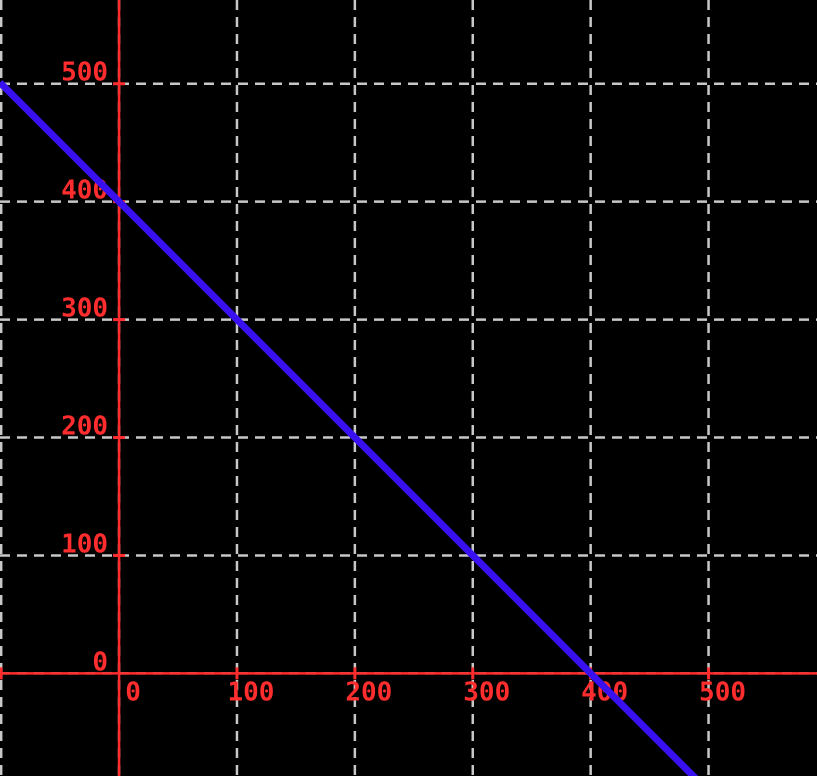 This screenshot has width=817, height=776. Describe the element at coordinates (84, 427) in the screenshot. I see `y-tick-label: 200` at that location.